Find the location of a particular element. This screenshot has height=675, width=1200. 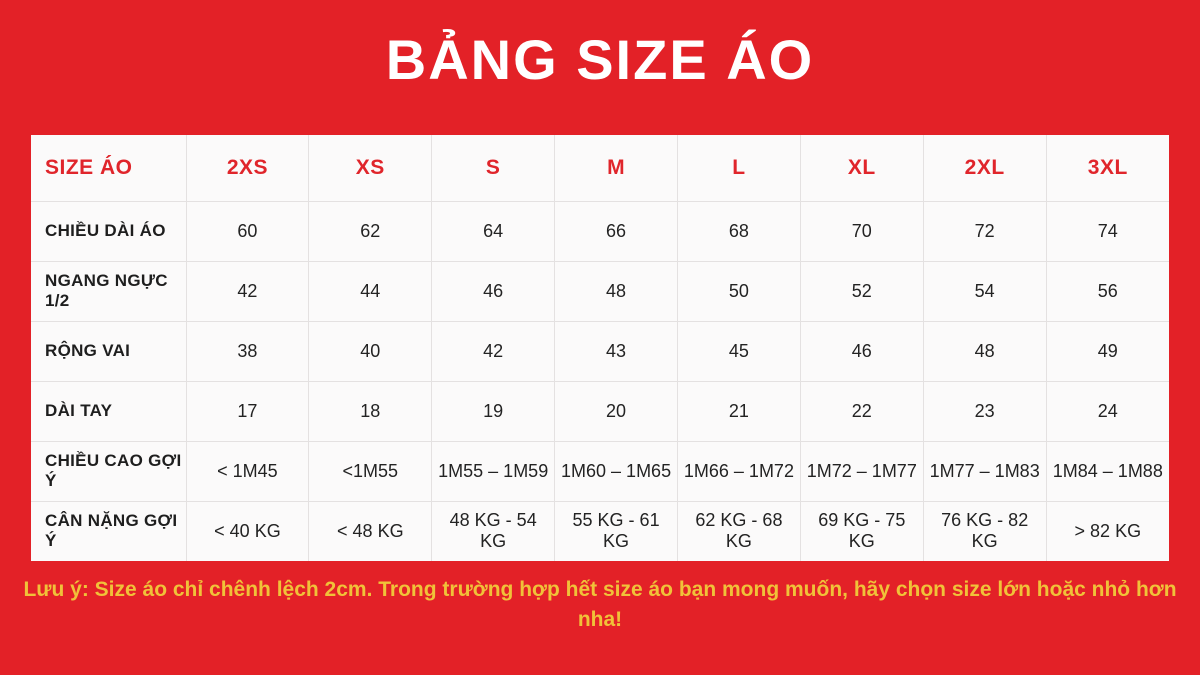

row-label: DÀI TAY is located at coordinates (109, 411).